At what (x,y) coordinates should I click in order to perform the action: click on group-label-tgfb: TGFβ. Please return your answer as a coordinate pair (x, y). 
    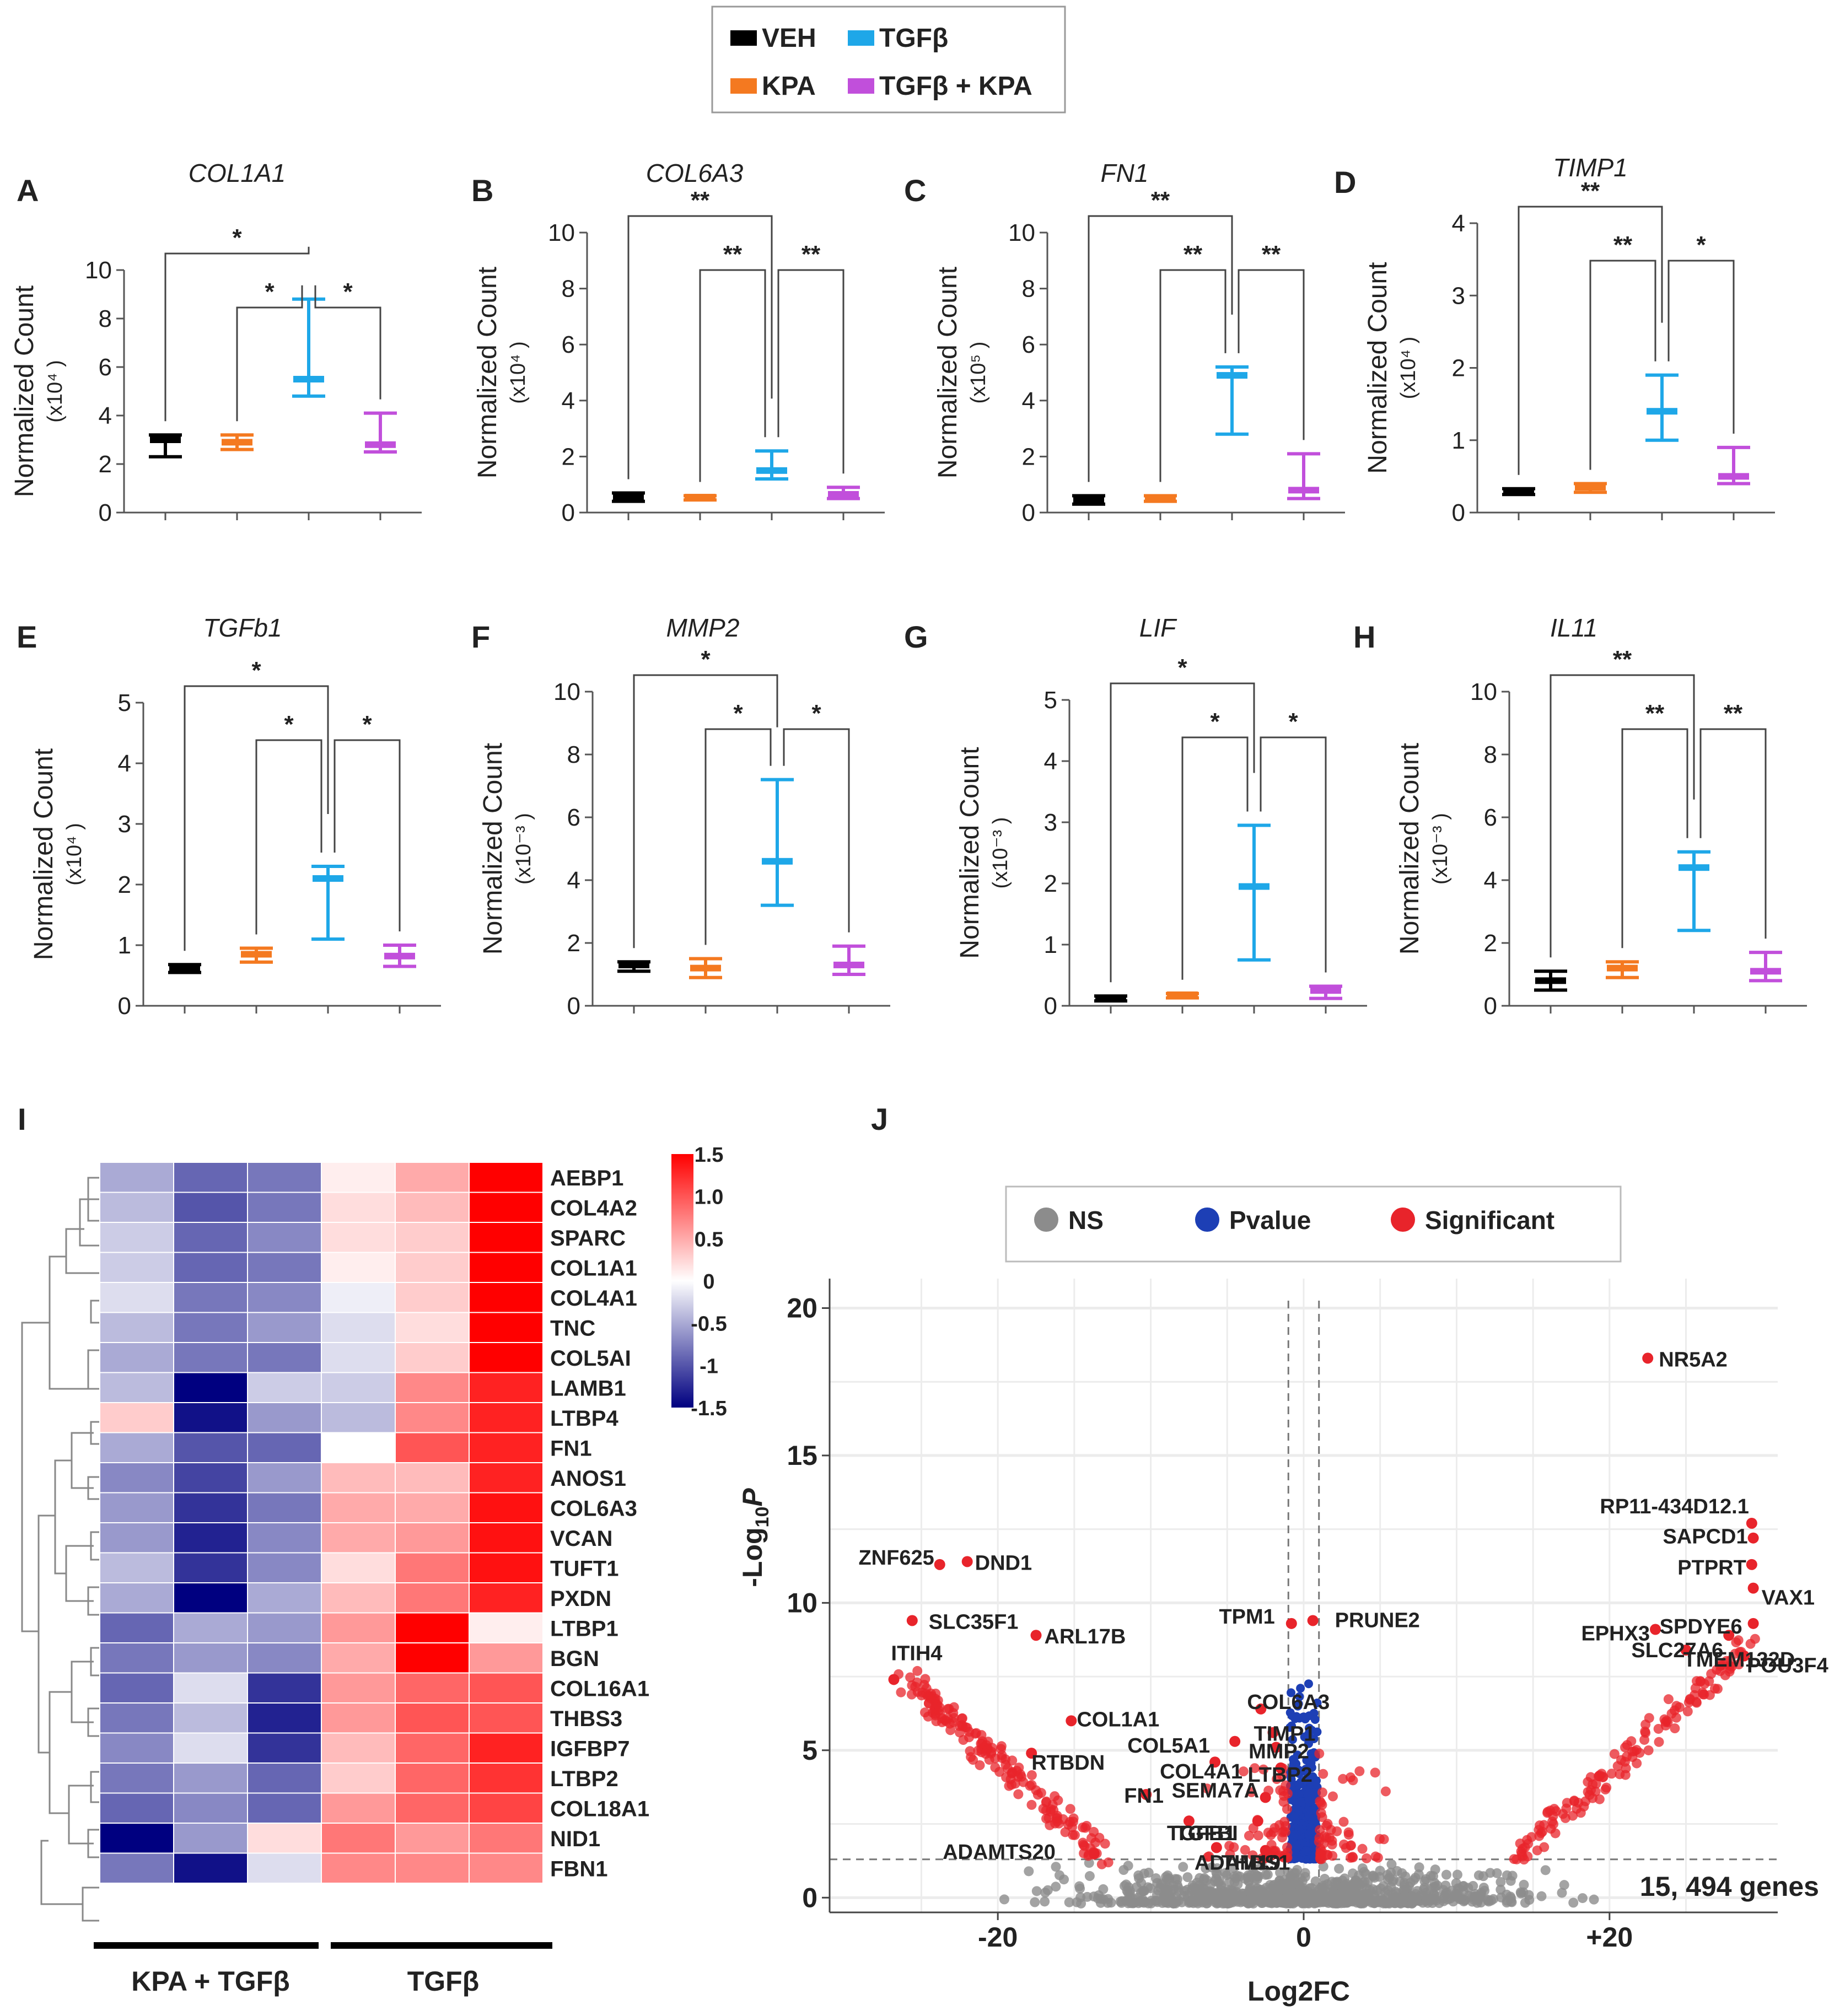
    Looking at the image, I should click on (443, 1982).